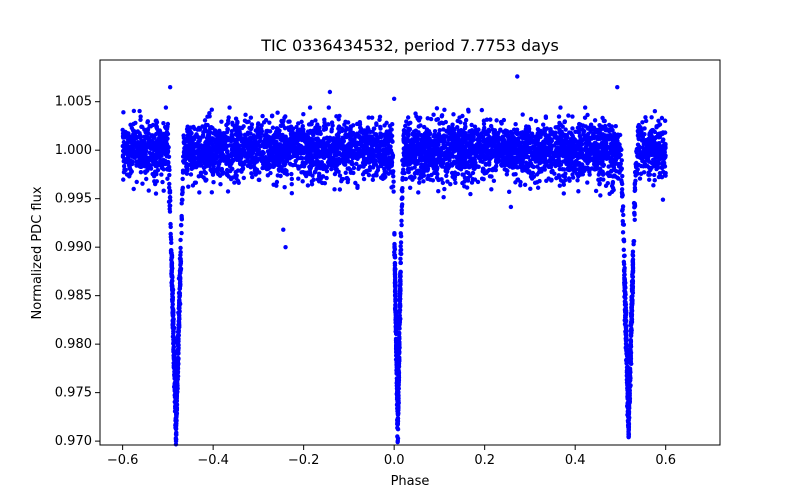 The width and height of the screenshot is (800, 500). I want to click on y-tick-label: 0.975, so click(73, 393).